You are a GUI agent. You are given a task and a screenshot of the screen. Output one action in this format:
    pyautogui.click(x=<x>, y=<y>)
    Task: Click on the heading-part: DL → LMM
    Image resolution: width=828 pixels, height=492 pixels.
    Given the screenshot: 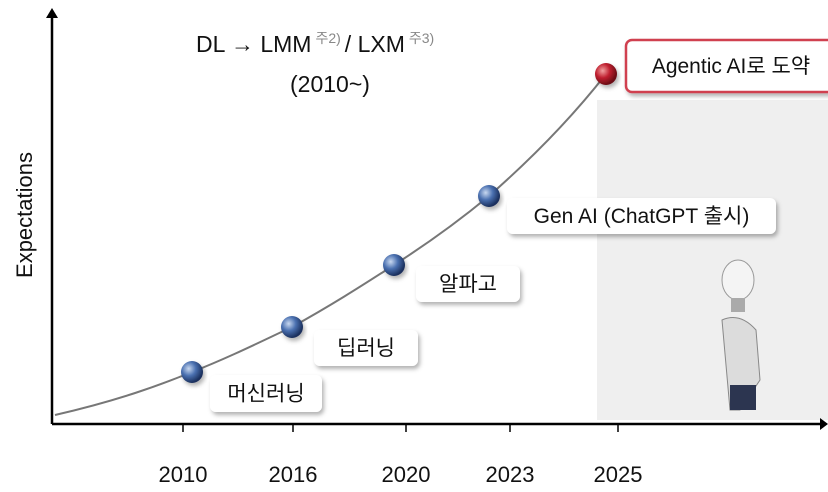 What is the action you would take?
    pyautogui.click(x=253, y=44)
    